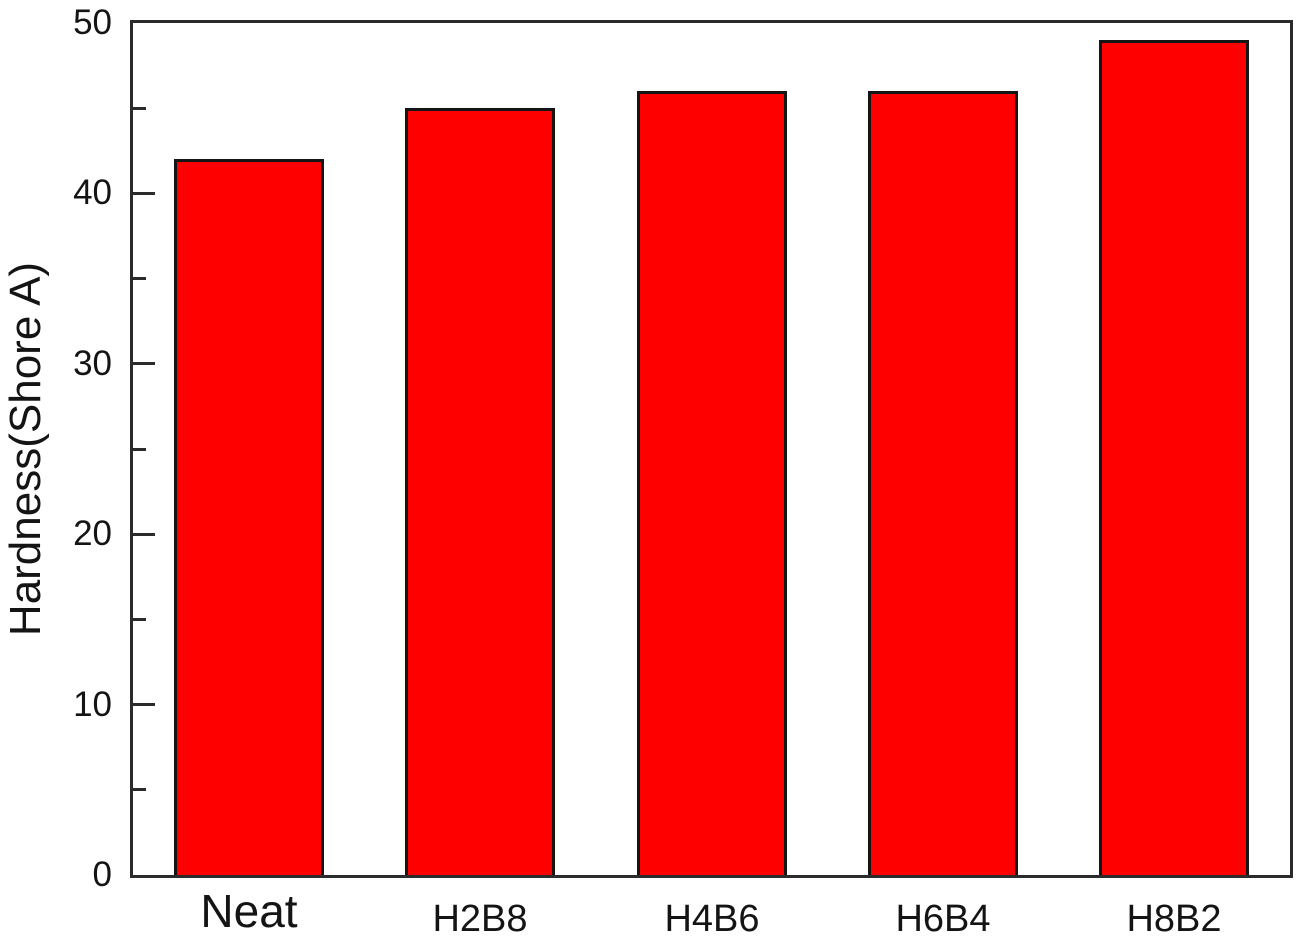 This screenshot has width=1300, height=939. I want to click on bar-h4b6, so click(712, 483).